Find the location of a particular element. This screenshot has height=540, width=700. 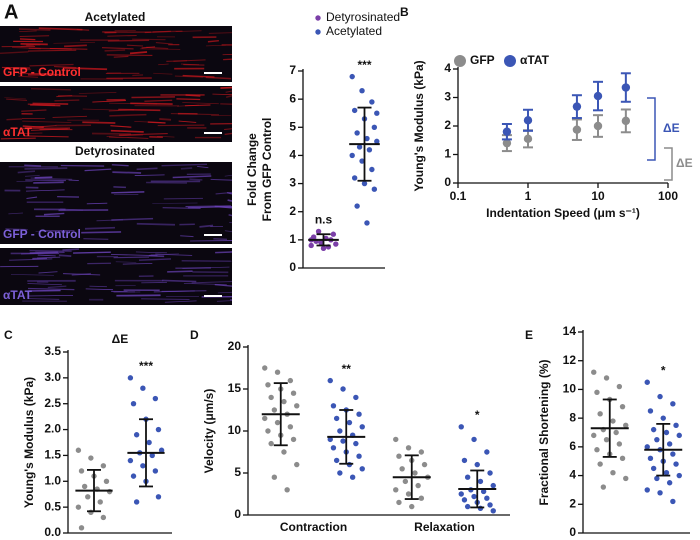

significance: * is located at coordinates (477, 415).